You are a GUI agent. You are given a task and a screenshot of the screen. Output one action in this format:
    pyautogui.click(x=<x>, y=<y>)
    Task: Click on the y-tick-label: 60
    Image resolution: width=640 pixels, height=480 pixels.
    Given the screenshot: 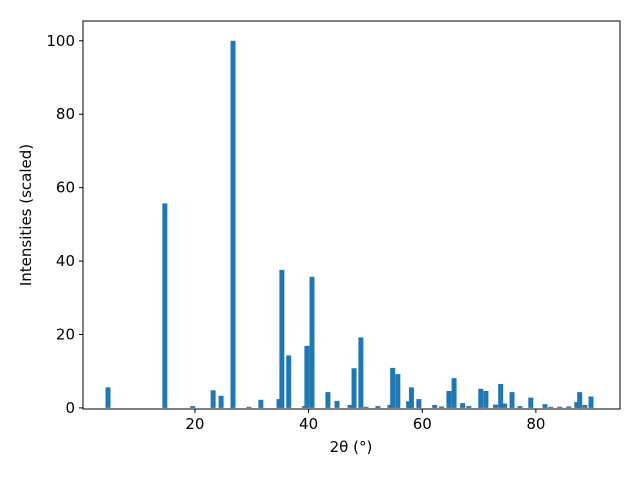 What is the action you would take?
    pyautogui.click(x=65, y=188)
    